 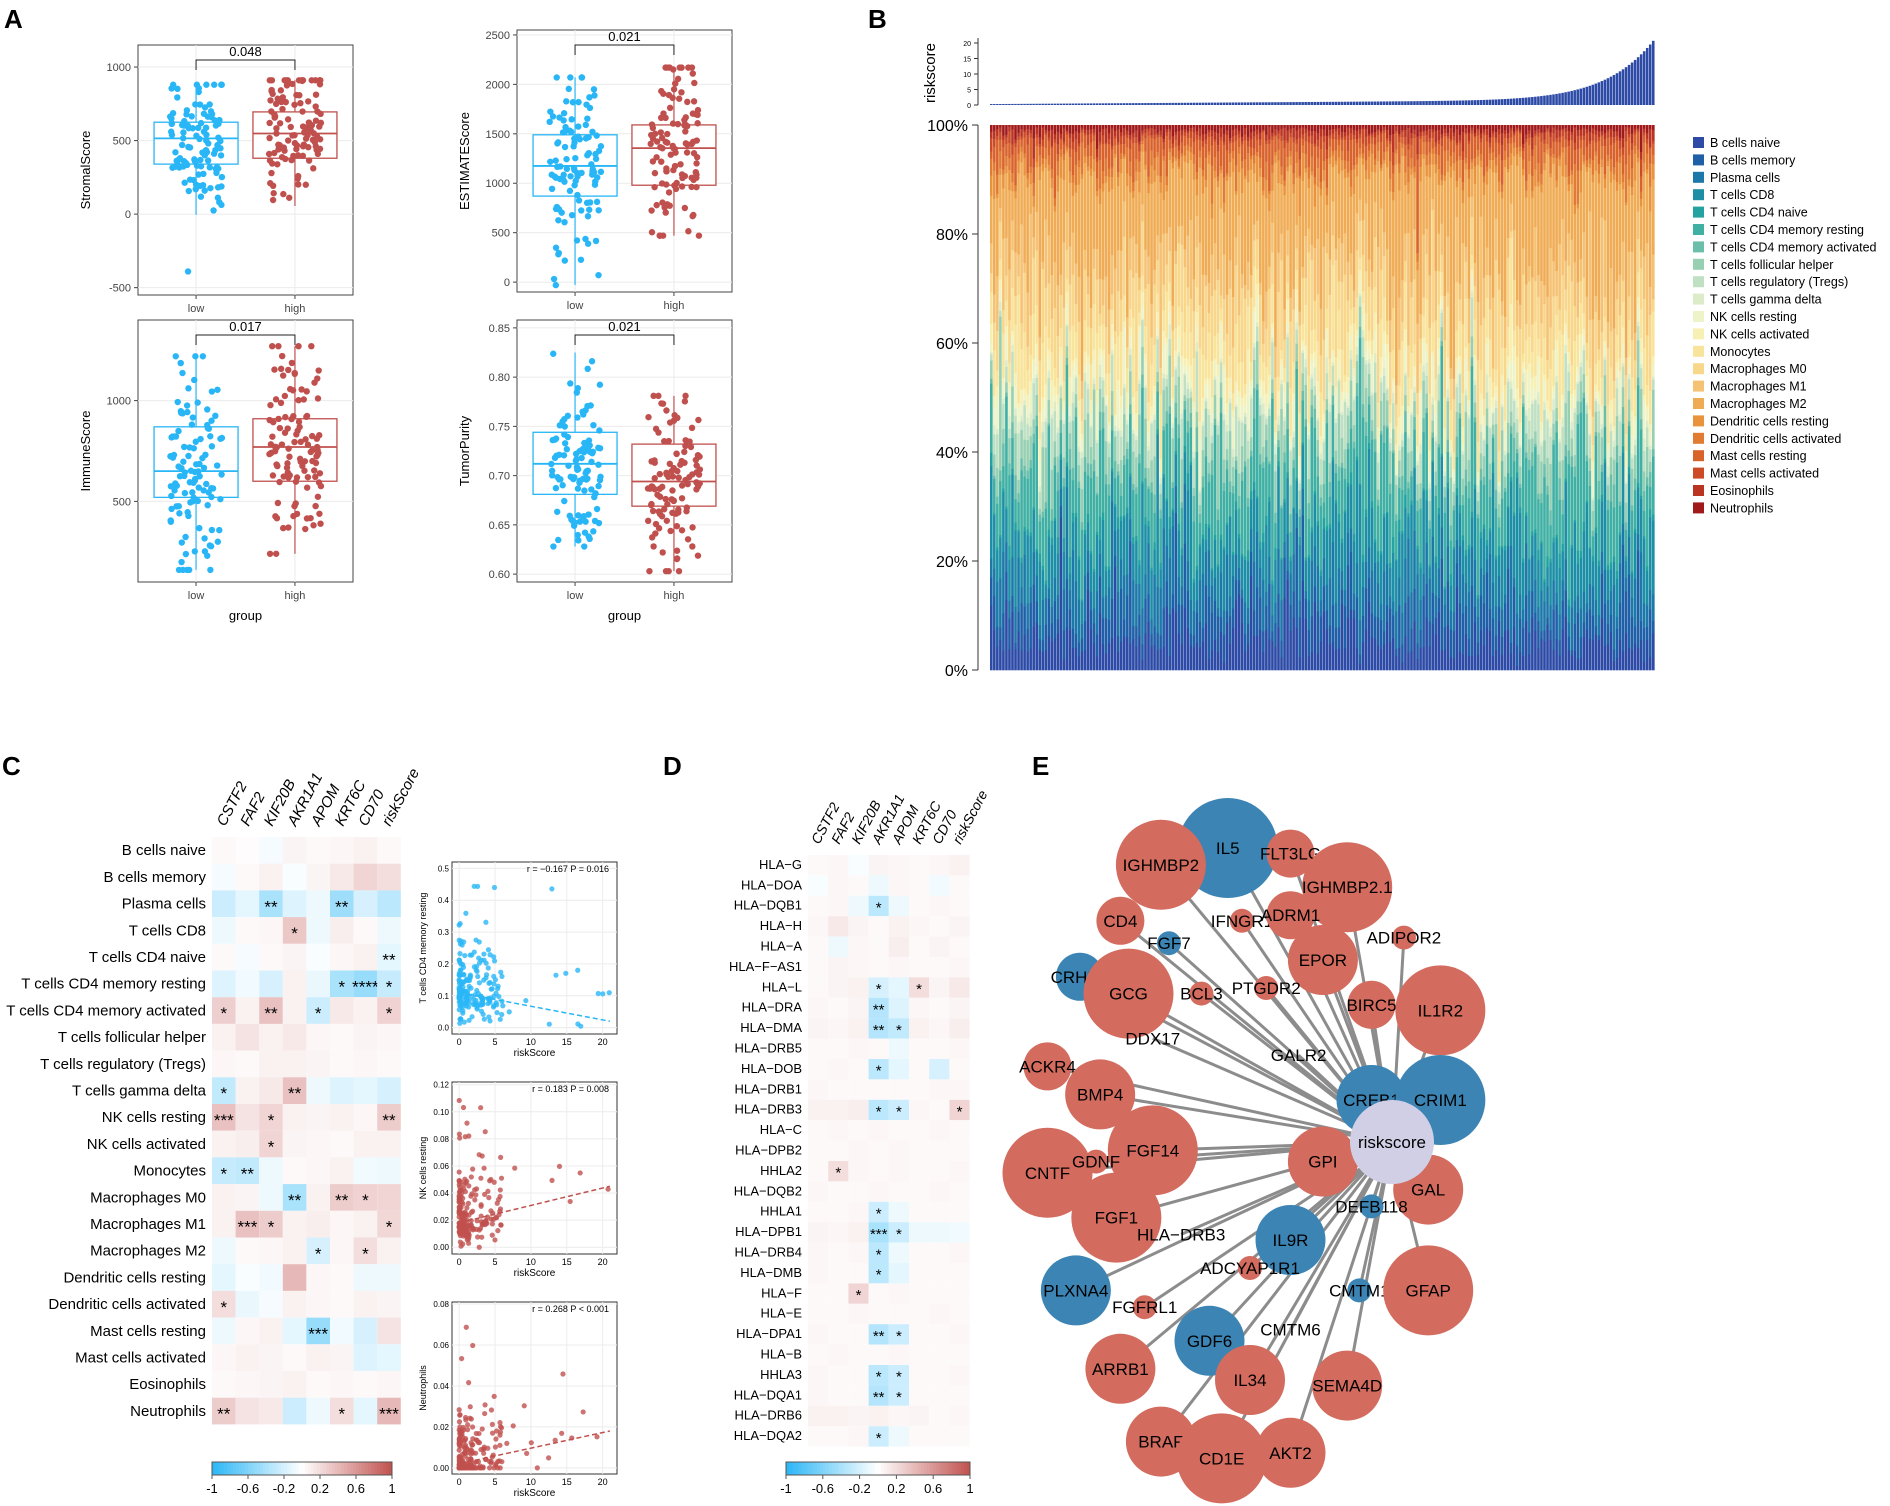 I want to click on y-tick-label: 0.75, so click(x=499, y=427).